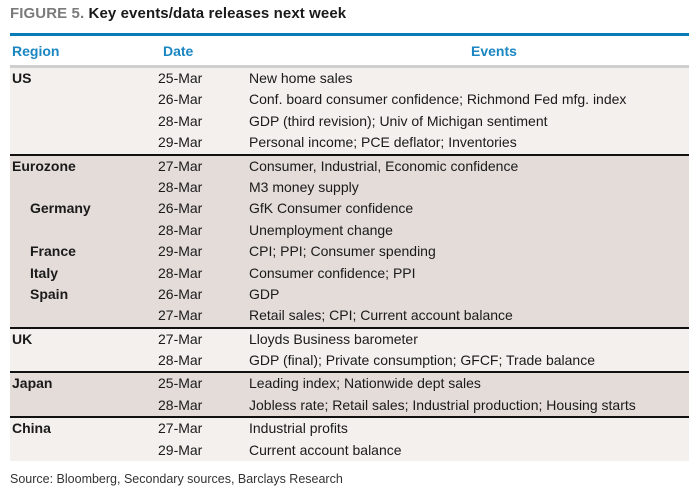 Image resolution: width=689 pixels, height=496 pixels. I want to click on event-cell: CPI; PPI; Consumer spending, so click(342, 251).